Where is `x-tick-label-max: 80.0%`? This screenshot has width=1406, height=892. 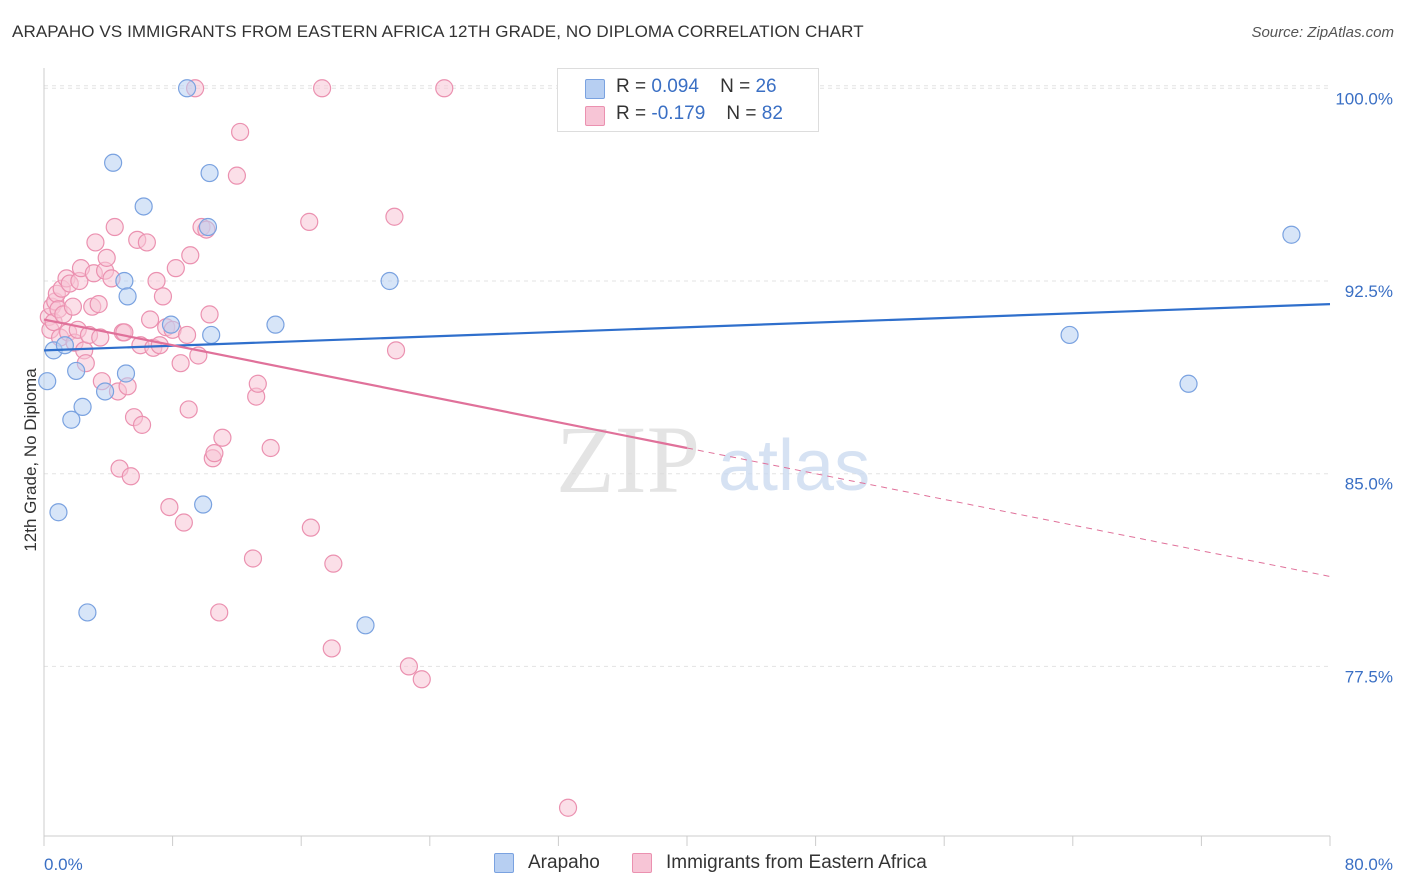
x-tick-label-max: 80.0% is located at coordinates (1369, 864).